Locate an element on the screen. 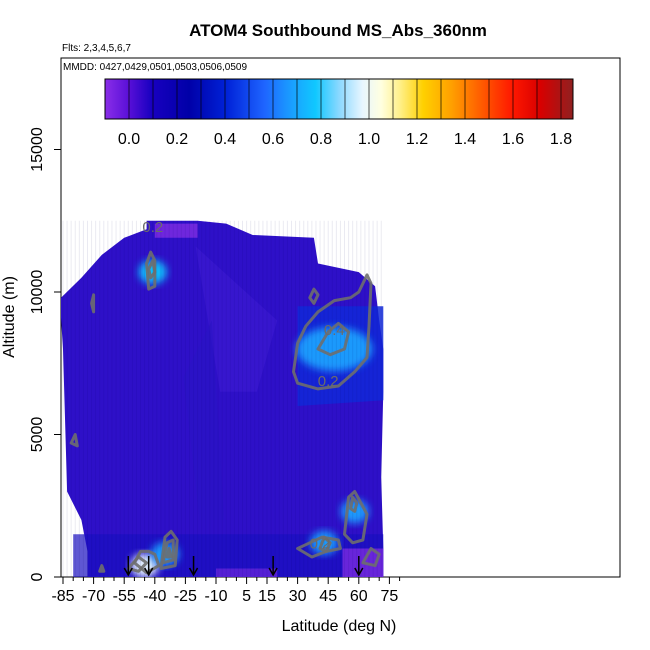  colorbar-tick-label: 1.8 is located at coordinates (561, 139).